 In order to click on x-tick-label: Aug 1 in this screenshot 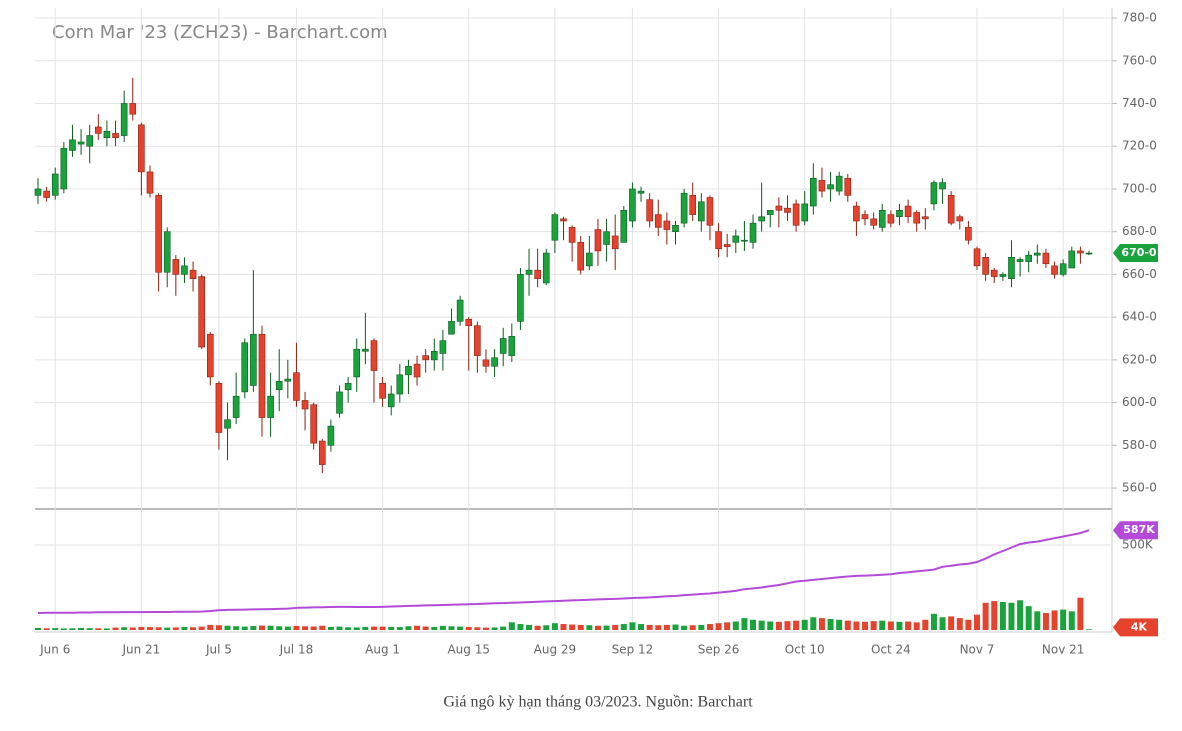, I will do `click(382, 650)`.